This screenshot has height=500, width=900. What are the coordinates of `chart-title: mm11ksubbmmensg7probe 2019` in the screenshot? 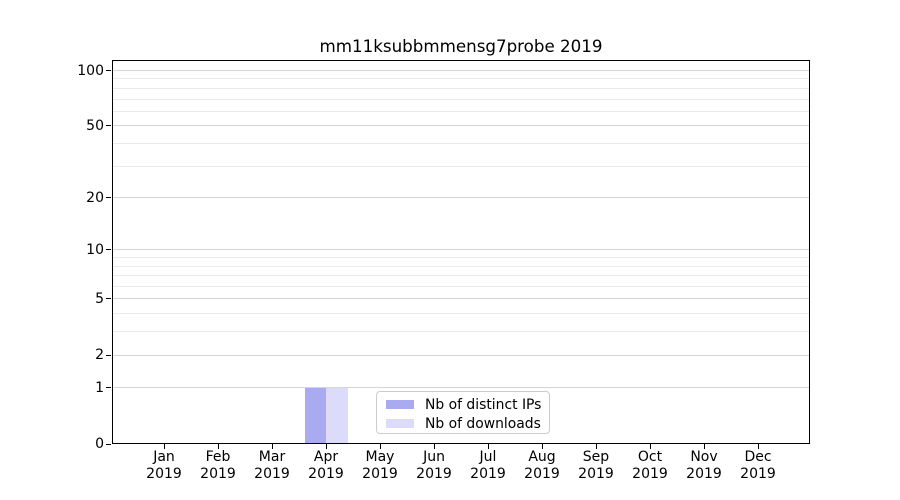 It's located at (461, 46).